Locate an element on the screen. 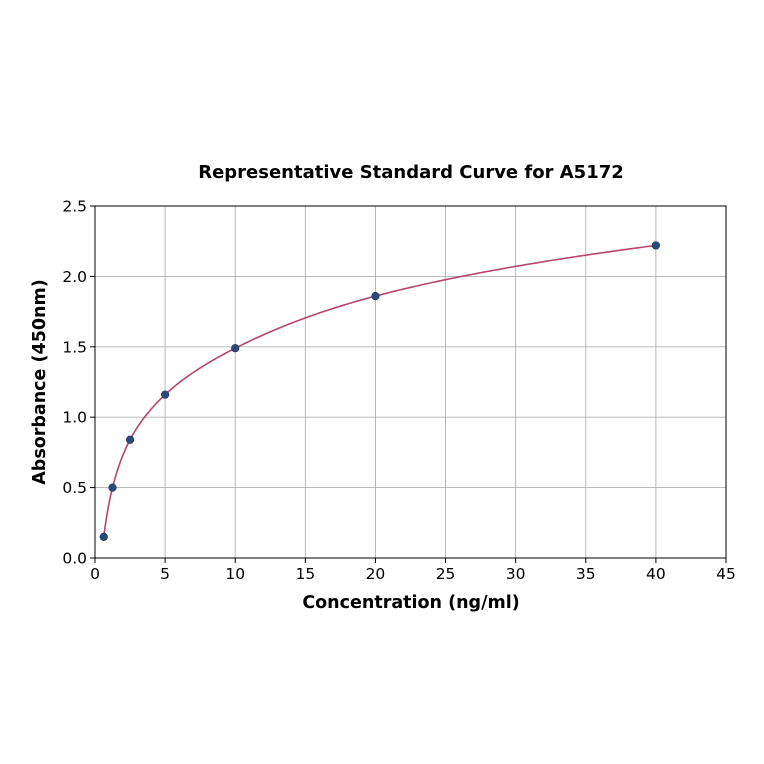  x-tick-label: 20 is located at coordinates (376, 574).